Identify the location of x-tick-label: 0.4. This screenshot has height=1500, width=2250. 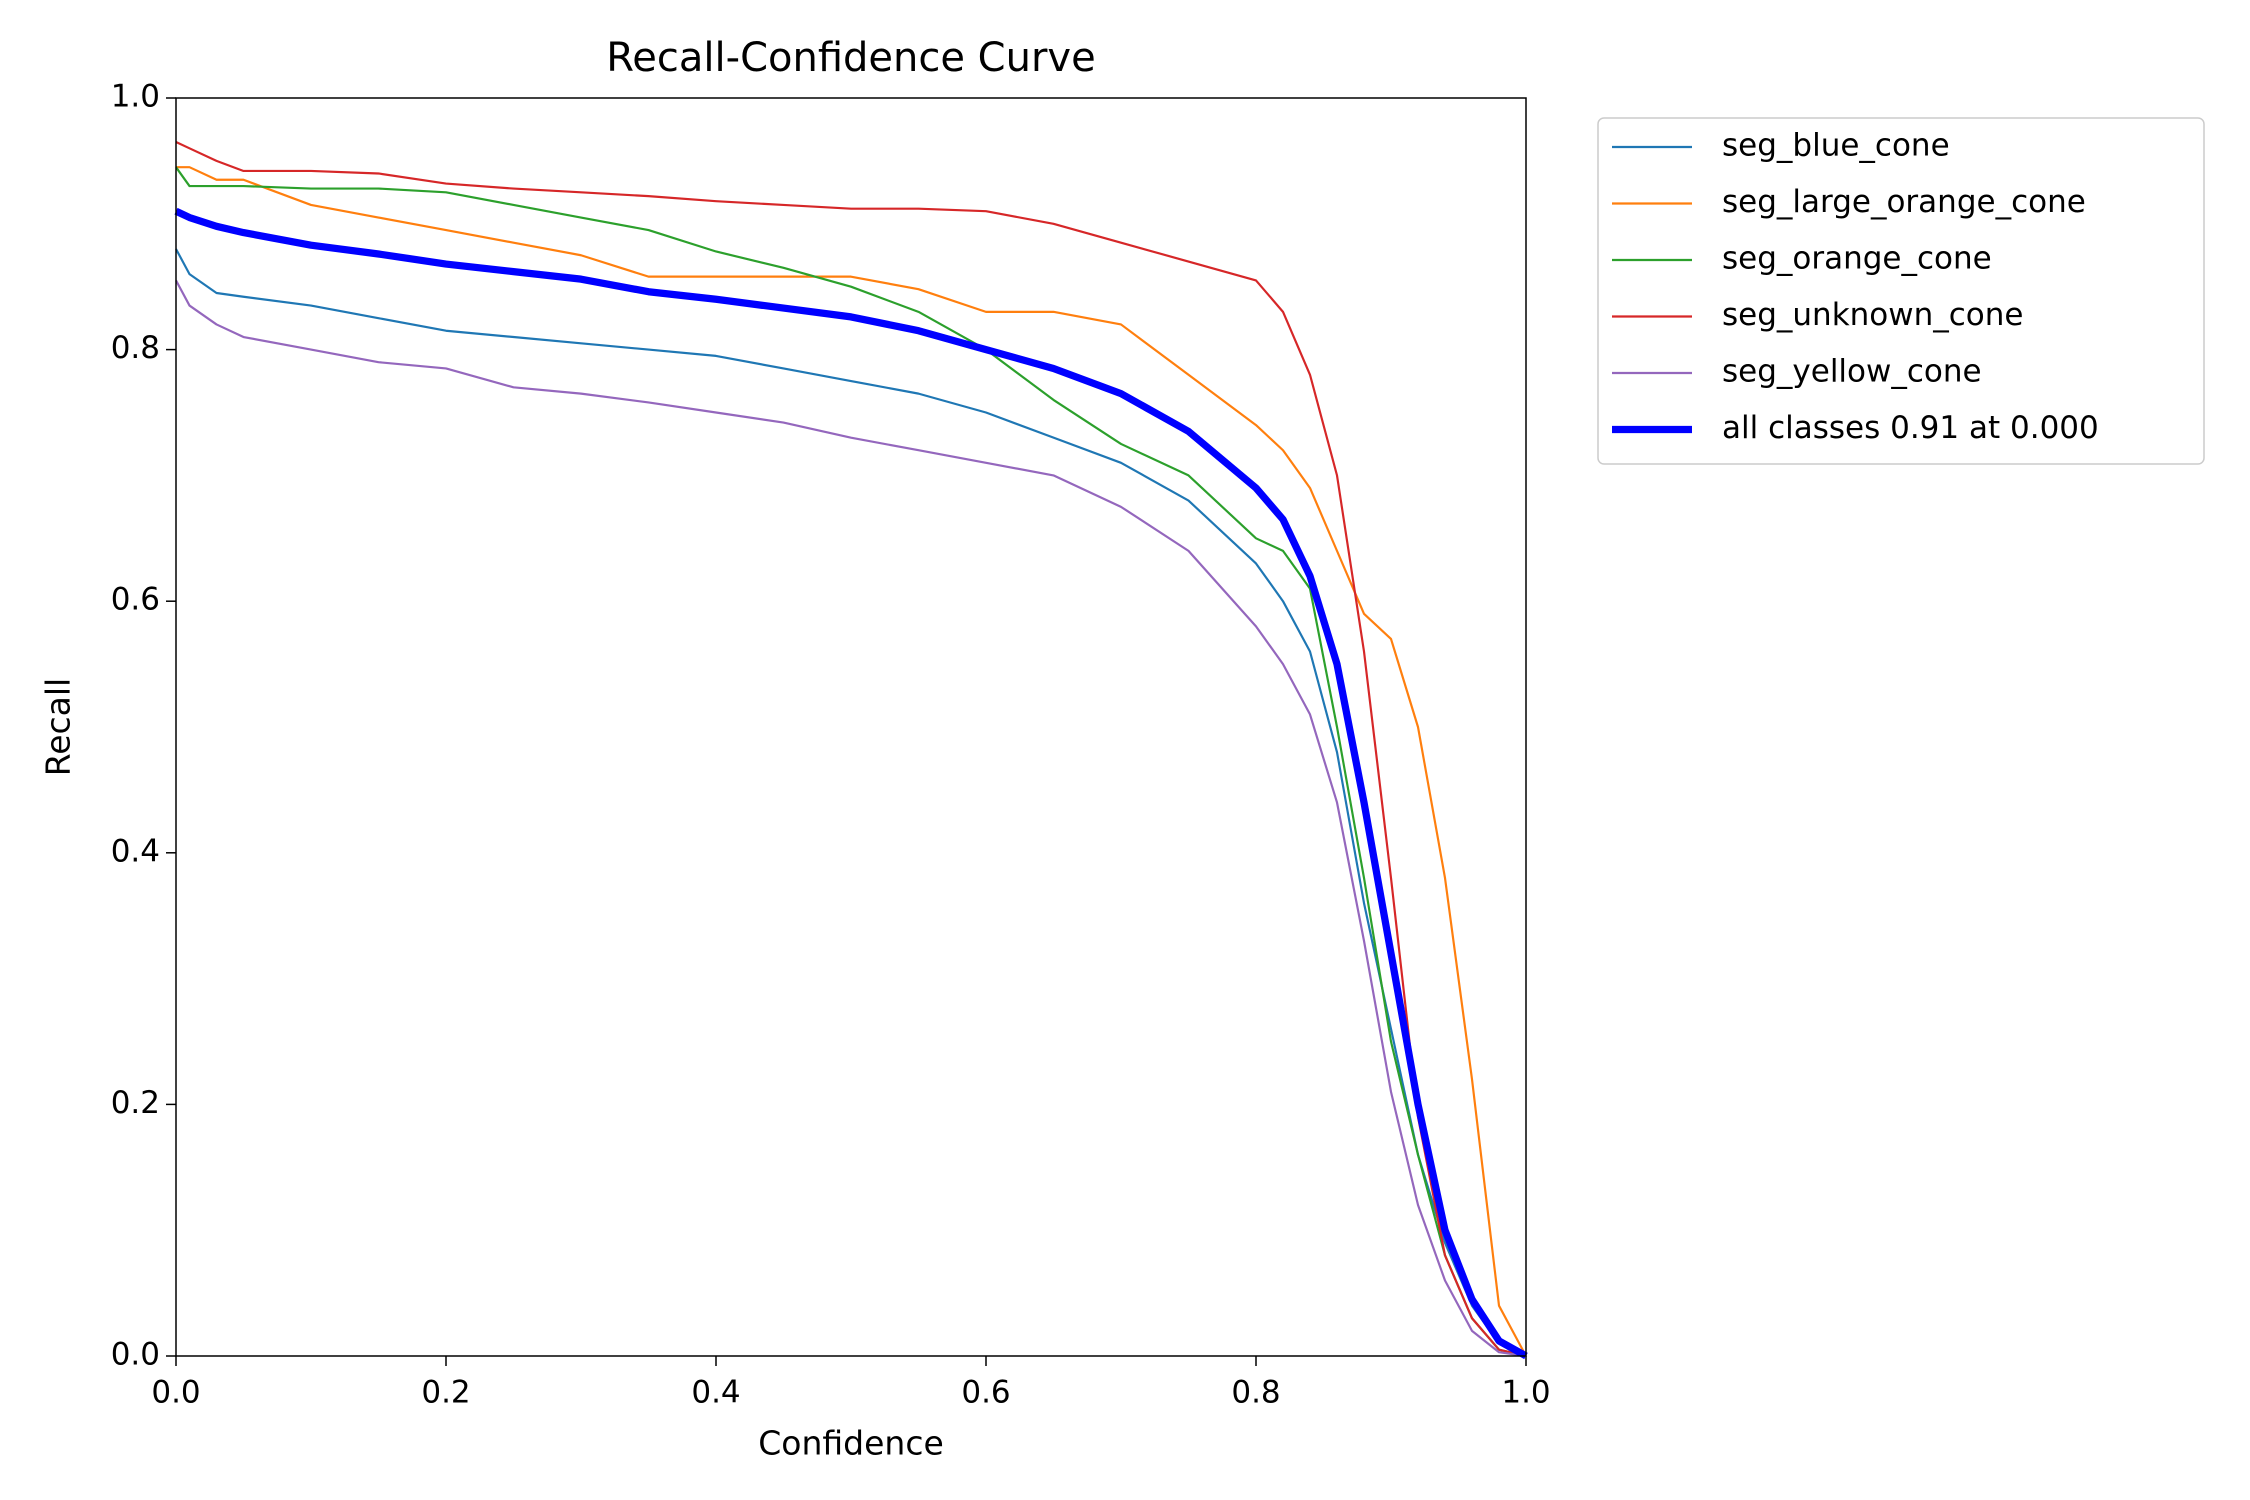
(715, 1393).